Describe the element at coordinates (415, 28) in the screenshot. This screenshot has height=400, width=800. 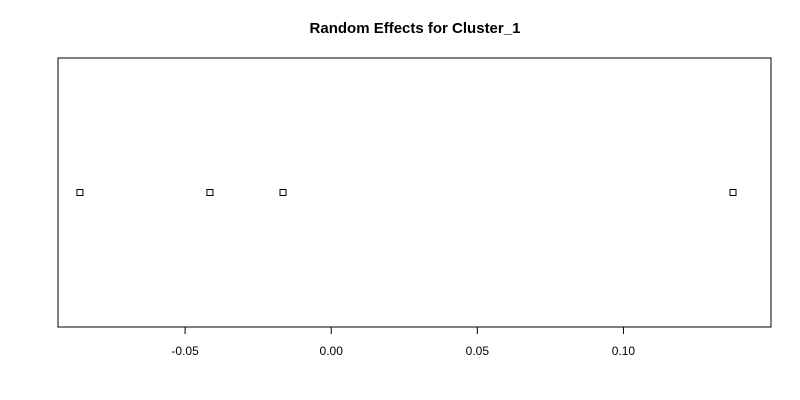
I see `chart-title: Random Effects for Cluster_1` at that location.